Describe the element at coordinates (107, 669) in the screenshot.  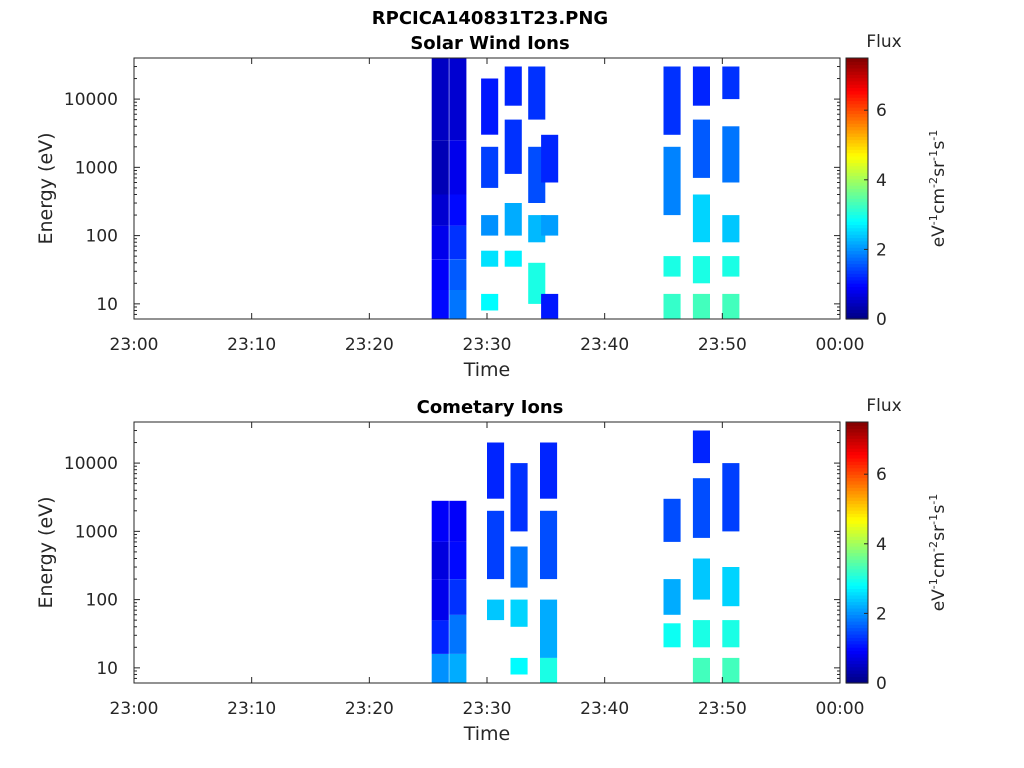
I see `y-tick-label: 10` at that location.